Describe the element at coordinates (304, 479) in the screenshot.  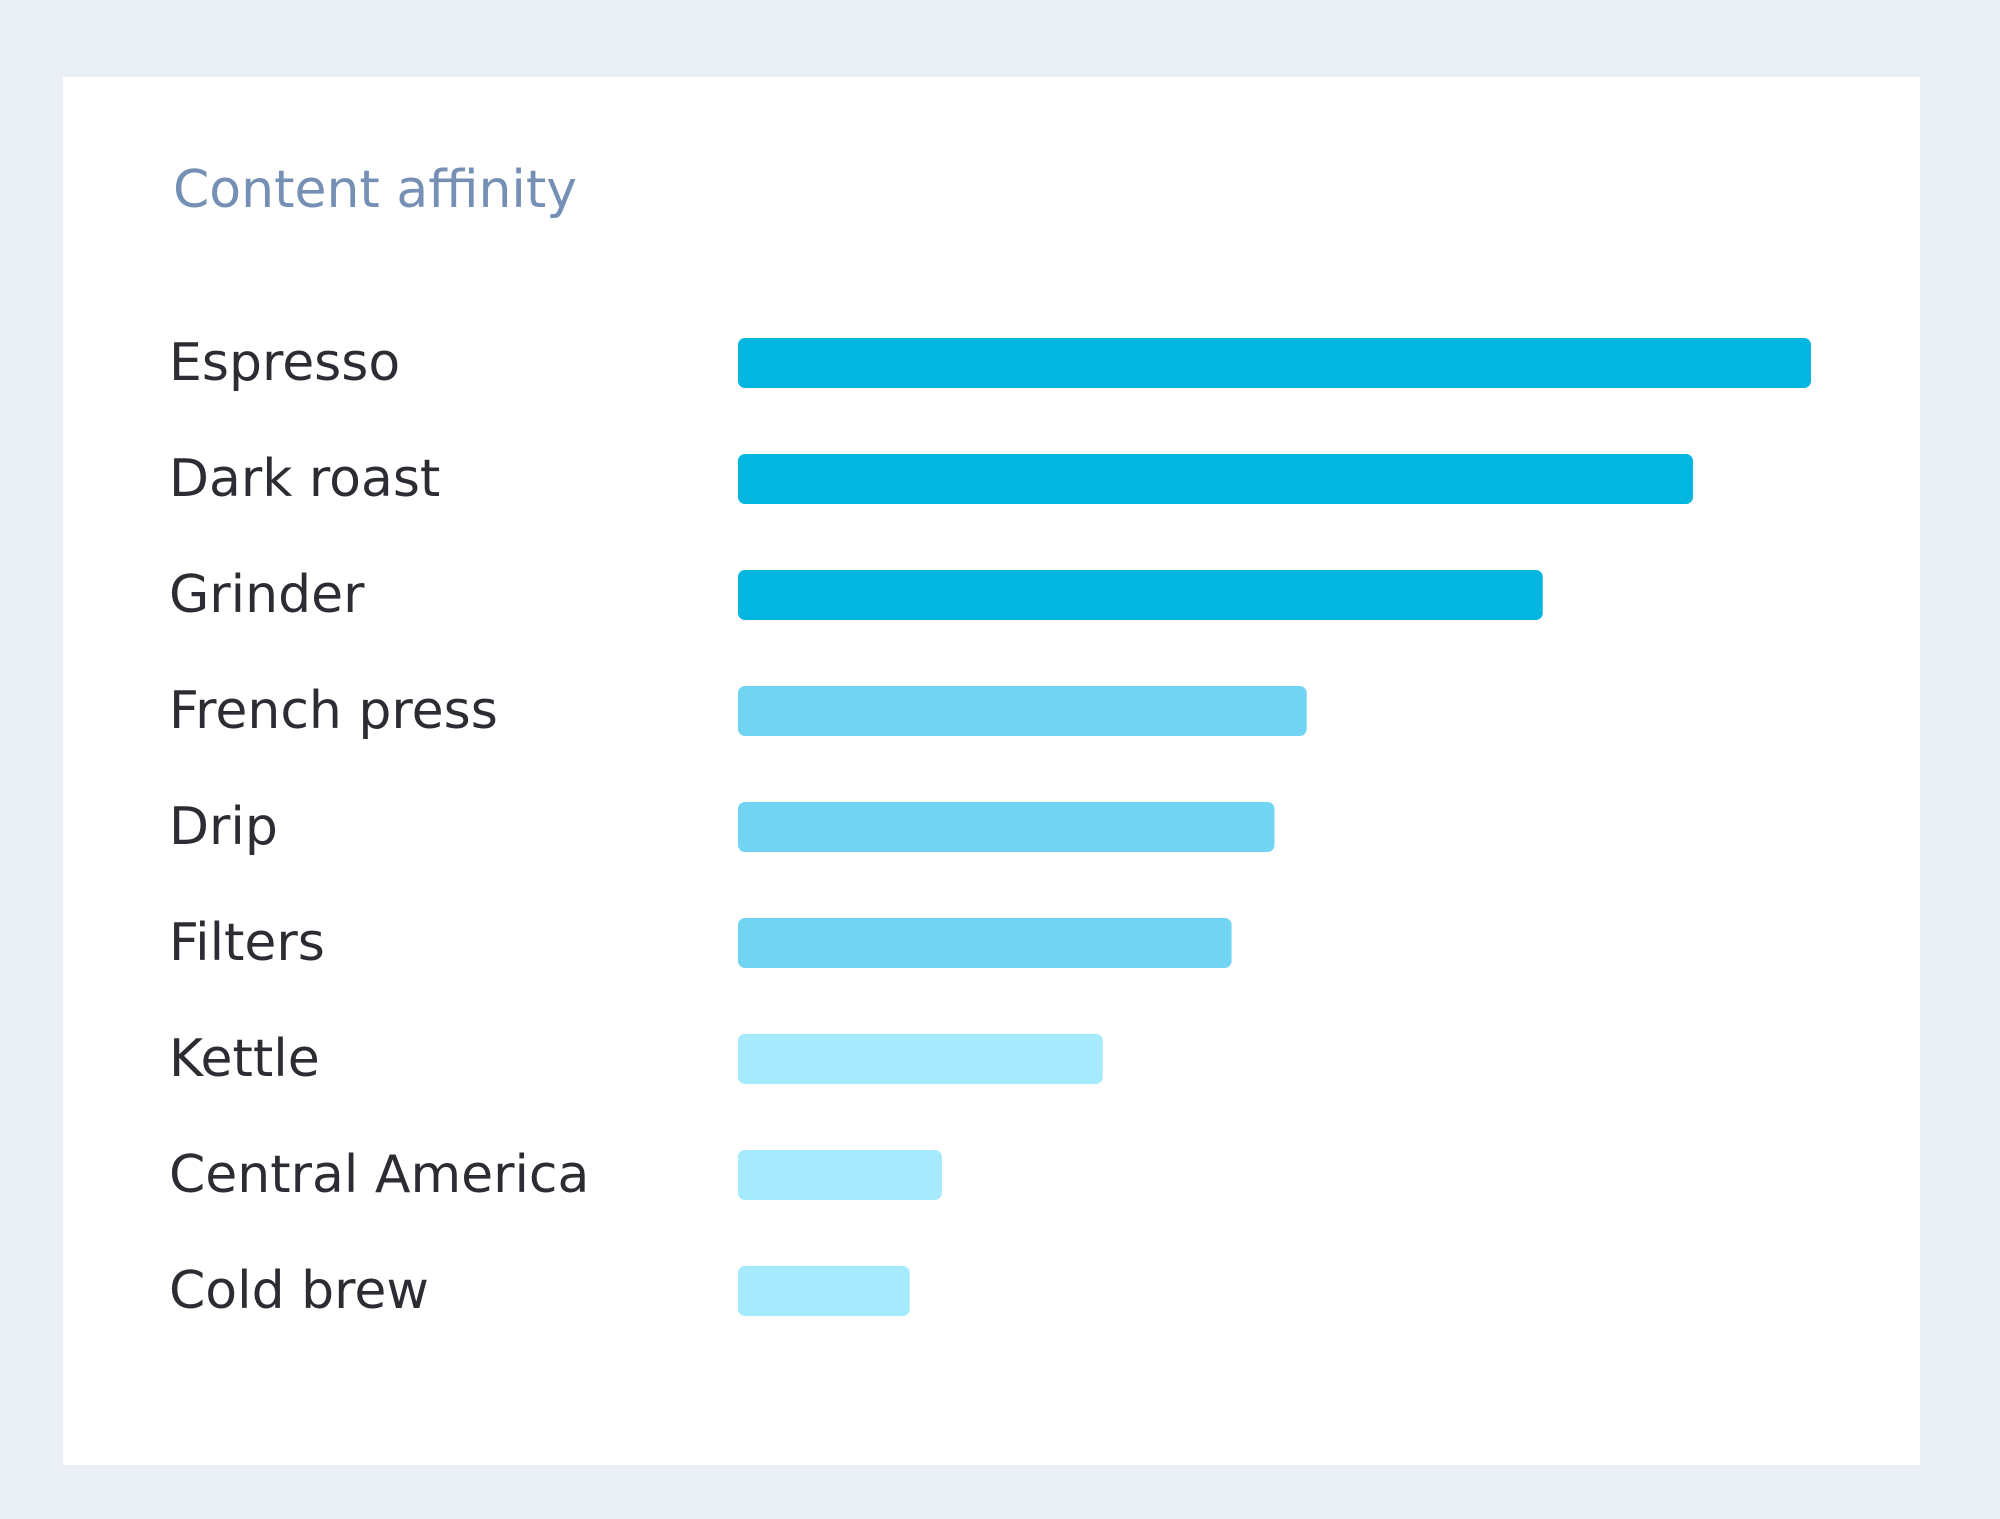
I see `category-label: Dark roast` at that location.